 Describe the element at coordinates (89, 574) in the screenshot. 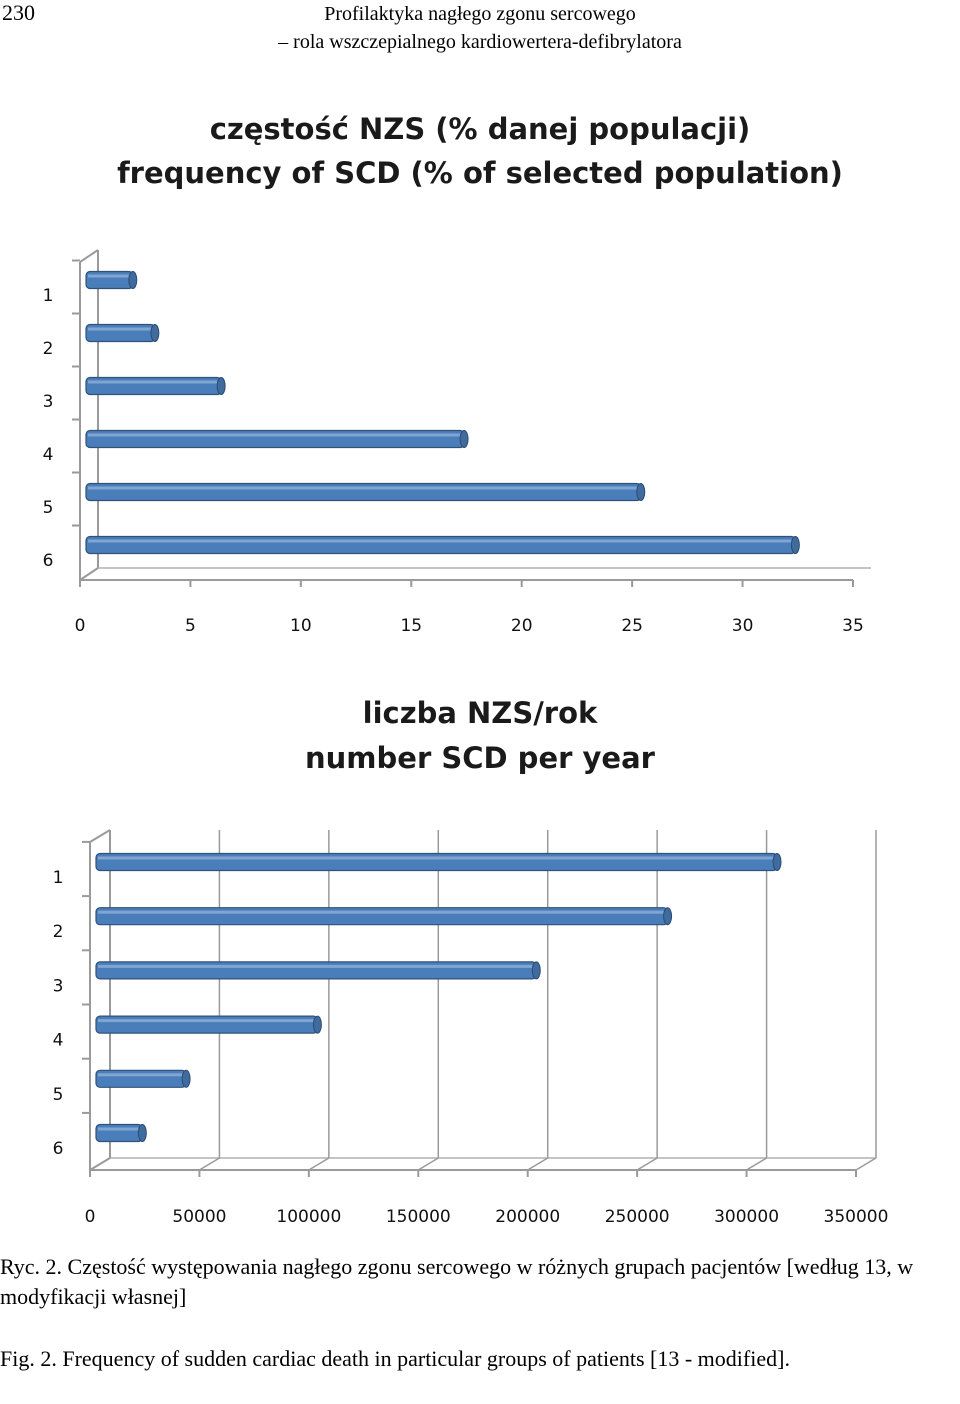

I see `floor-edge-left` at that location.